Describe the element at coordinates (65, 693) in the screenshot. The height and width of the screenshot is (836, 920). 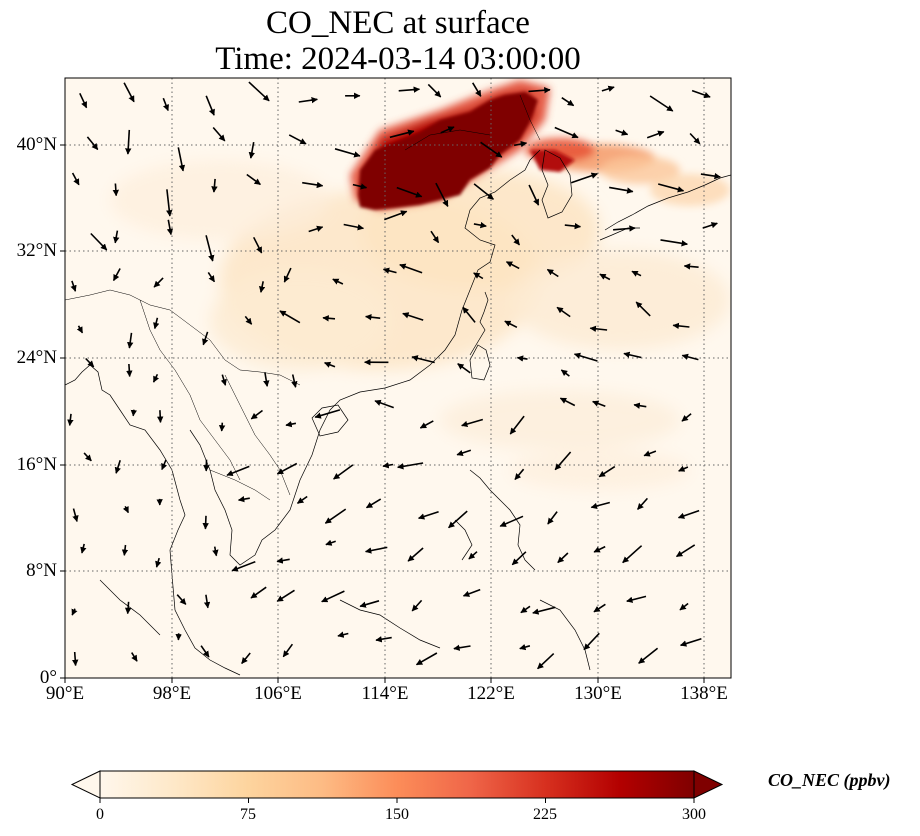
I see `lon-tick-label: 90°E` at that location.